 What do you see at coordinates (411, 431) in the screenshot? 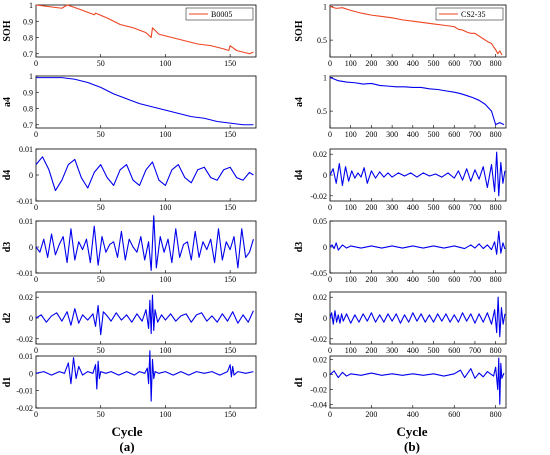
I see `x-axis-label-right: Cycle` at bounding box center [411, 431].